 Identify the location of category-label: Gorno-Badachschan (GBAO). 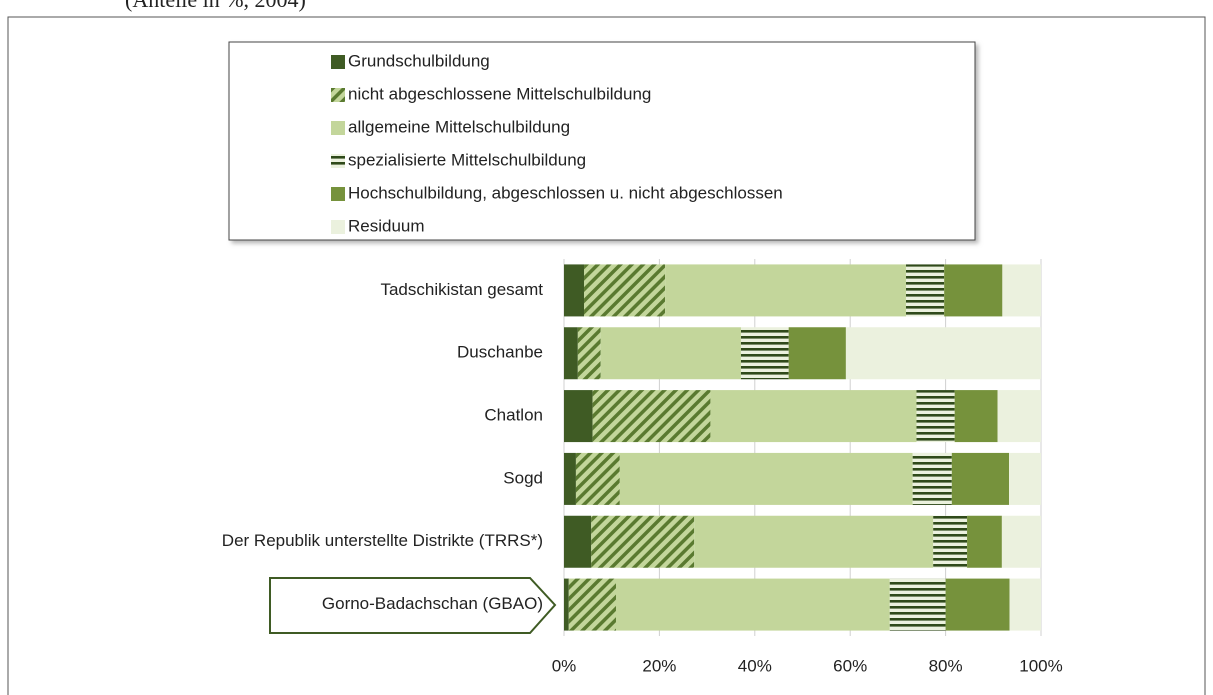
(432, 603).